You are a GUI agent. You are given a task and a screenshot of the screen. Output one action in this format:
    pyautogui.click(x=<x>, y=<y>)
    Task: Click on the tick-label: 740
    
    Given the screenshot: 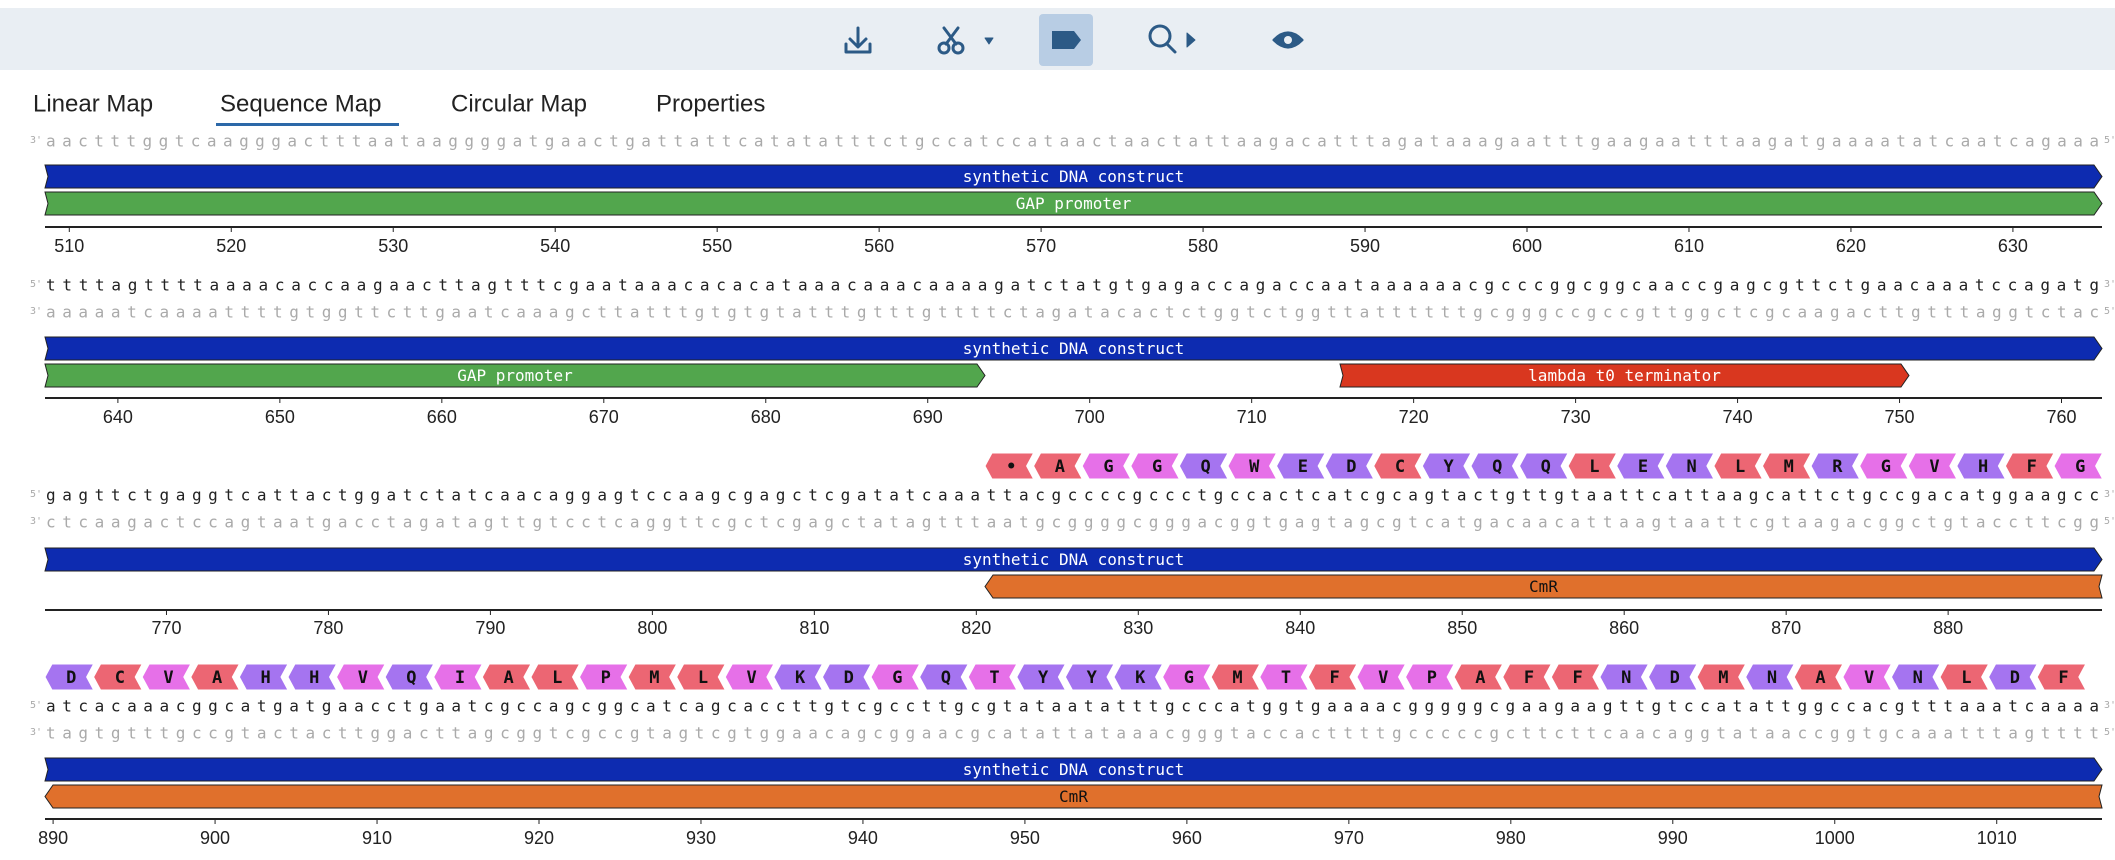 What is the action you would take?
    pyautogui.click(x=1738, y=417)
    